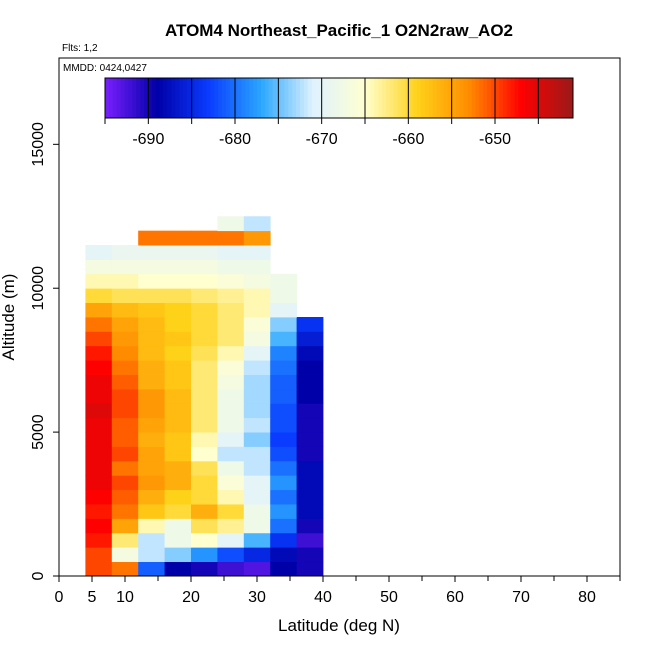 The image size is (650, 650). Describe the element at coordinates (125, 597) in the screenshot. I see `x-tick-label: 10` at that location.